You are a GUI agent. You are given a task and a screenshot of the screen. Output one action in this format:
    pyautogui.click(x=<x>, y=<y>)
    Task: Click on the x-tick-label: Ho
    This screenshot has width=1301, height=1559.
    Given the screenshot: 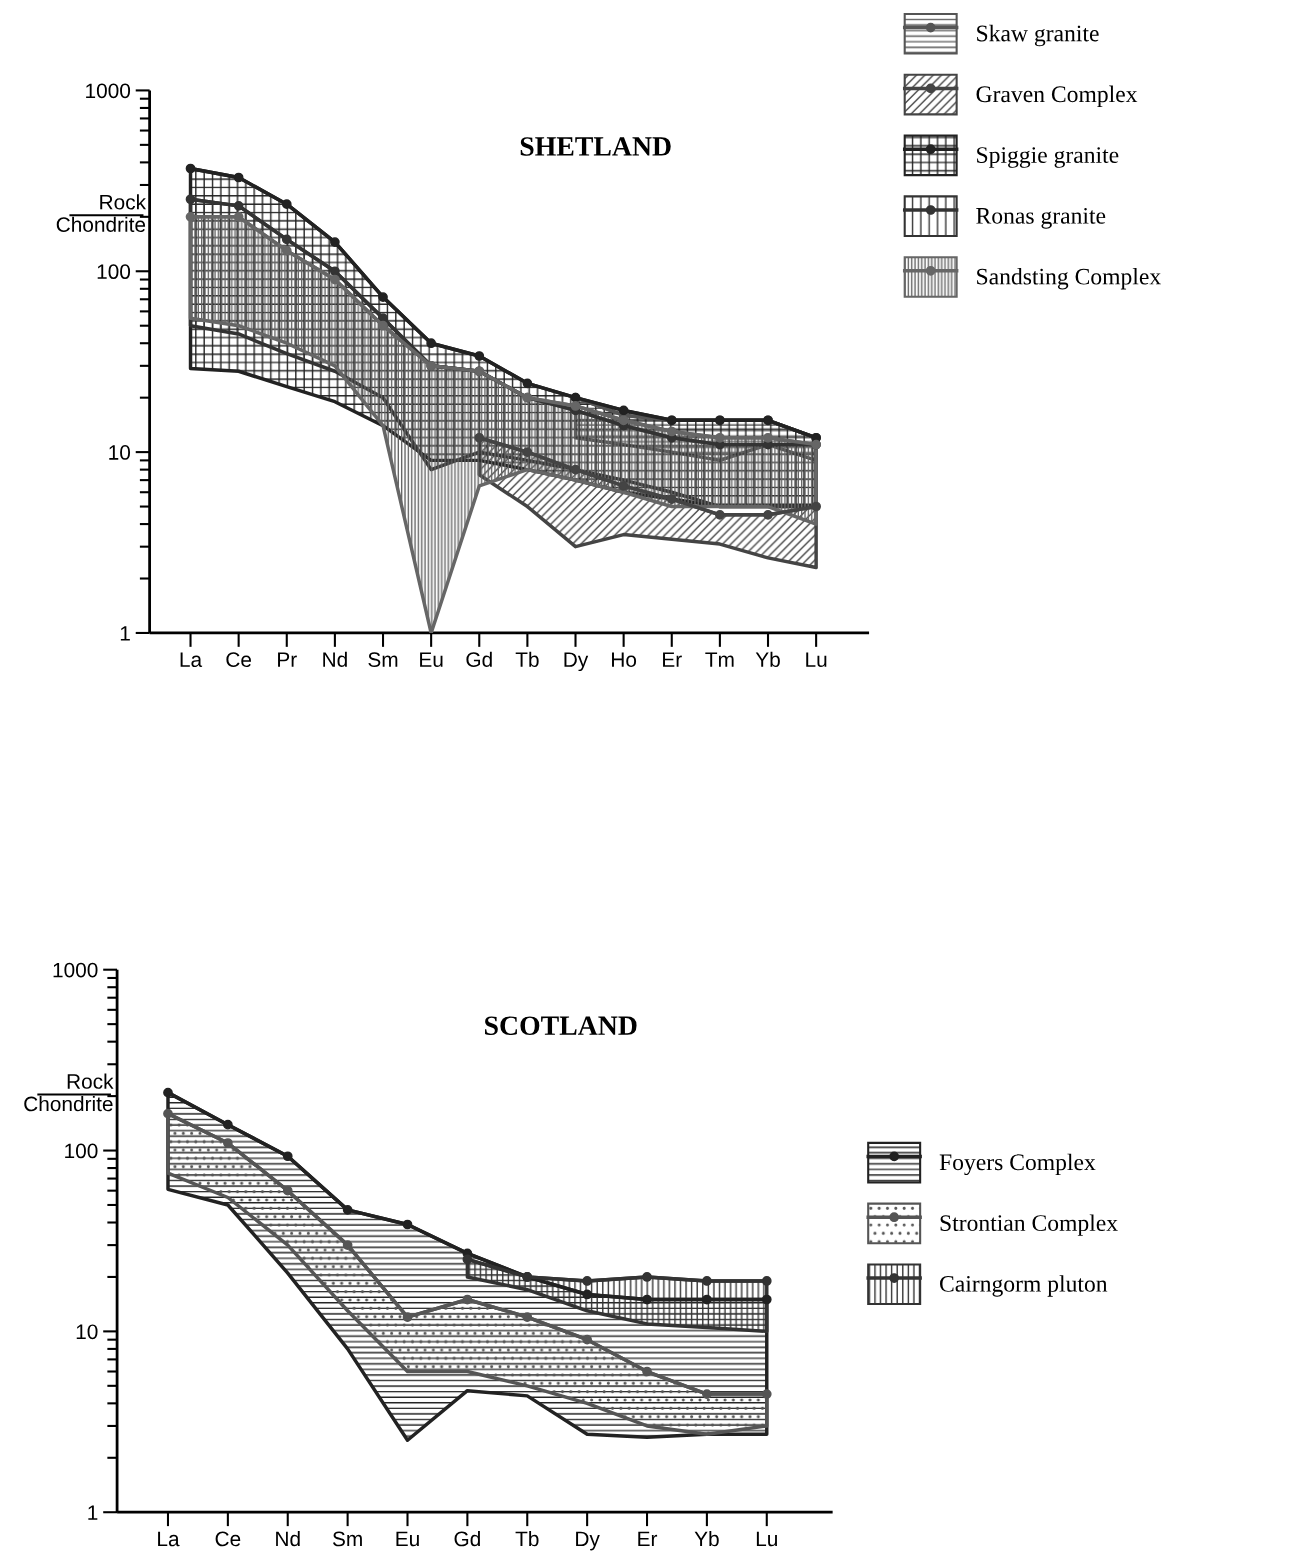 What is the action you would take?
    pyautogui.click(x=624, y=660)
    